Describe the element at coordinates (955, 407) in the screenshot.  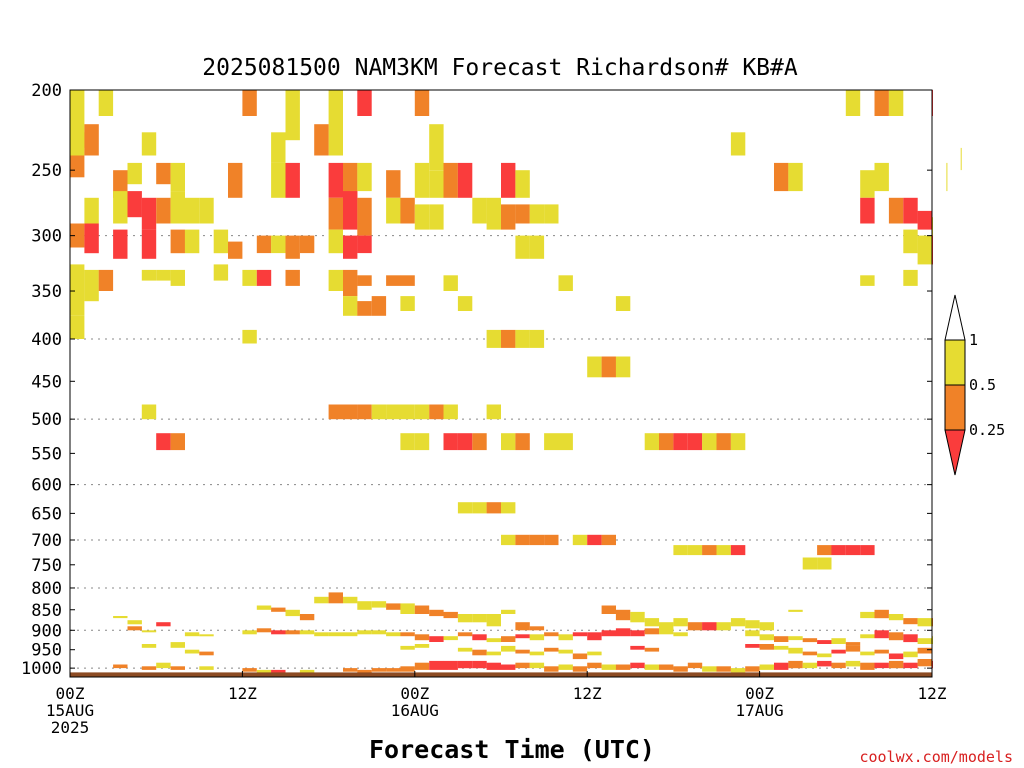
I see `colorbar-swatch-orange` at that location.